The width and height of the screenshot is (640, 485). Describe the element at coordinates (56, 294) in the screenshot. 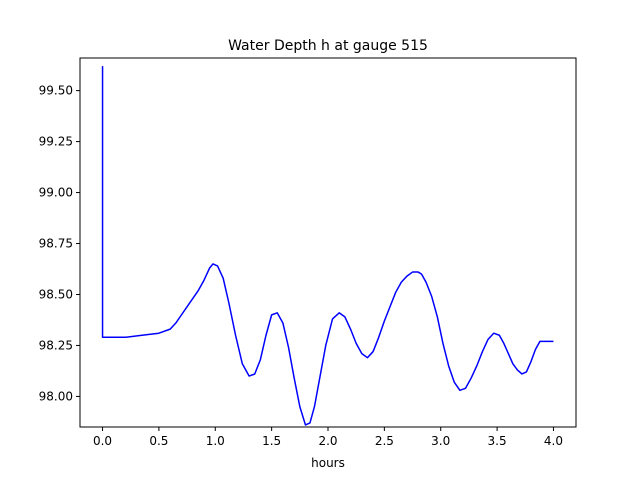

I see `y-tick-label: 98.50` at that location.